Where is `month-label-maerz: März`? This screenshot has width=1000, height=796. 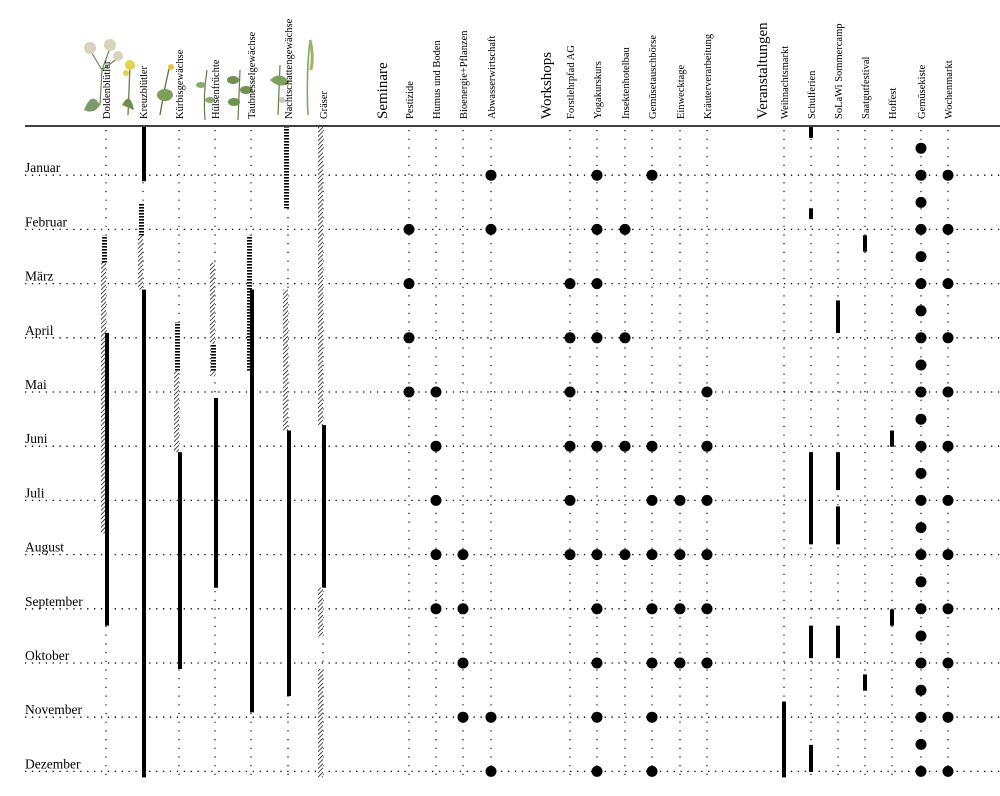
month-label-maerz: März is located at coordinates (39, 276).